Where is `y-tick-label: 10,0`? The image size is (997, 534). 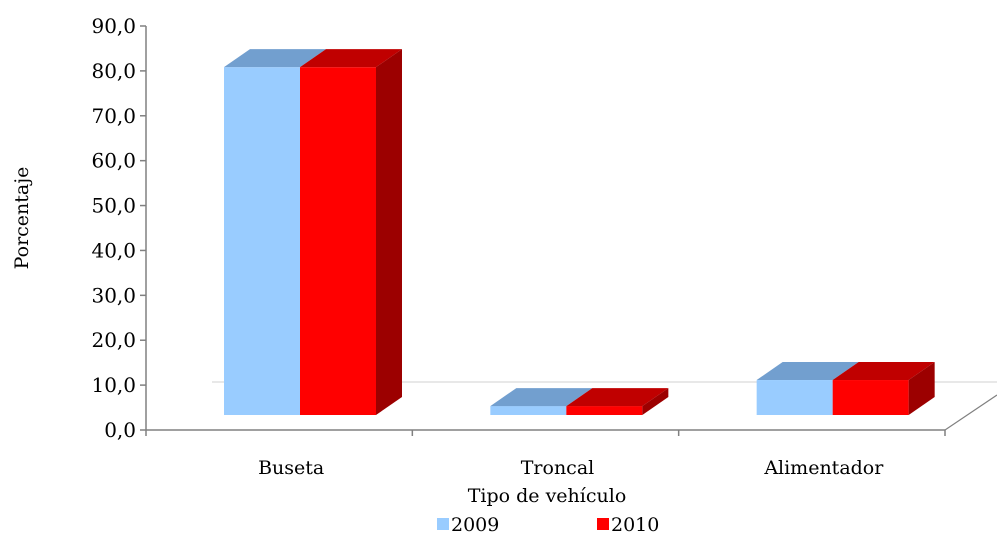 y-tick-label: 10,0 is located at coordinates (113, 385).